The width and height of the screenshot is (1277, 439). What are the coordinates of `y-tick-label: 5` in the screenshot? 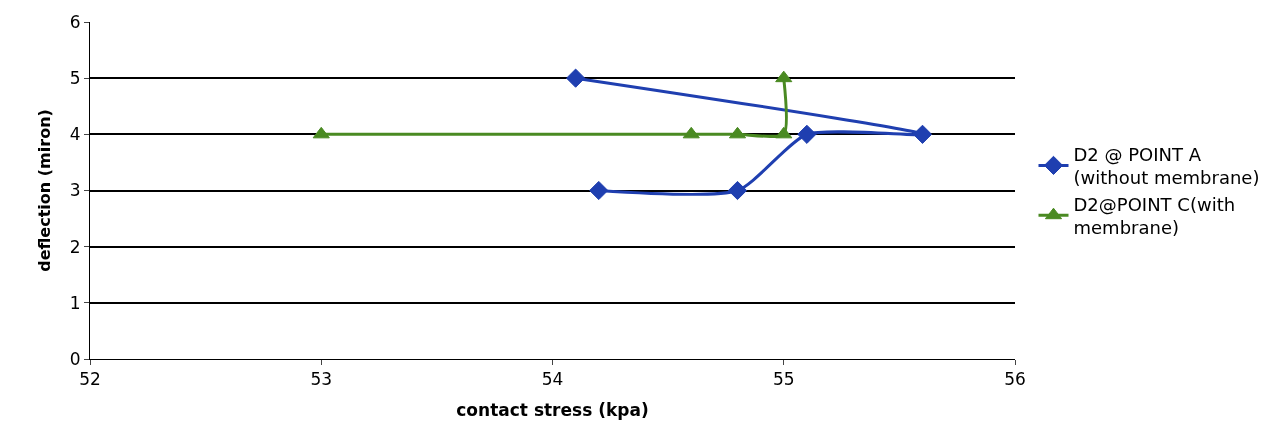 It's located at (75, 78).